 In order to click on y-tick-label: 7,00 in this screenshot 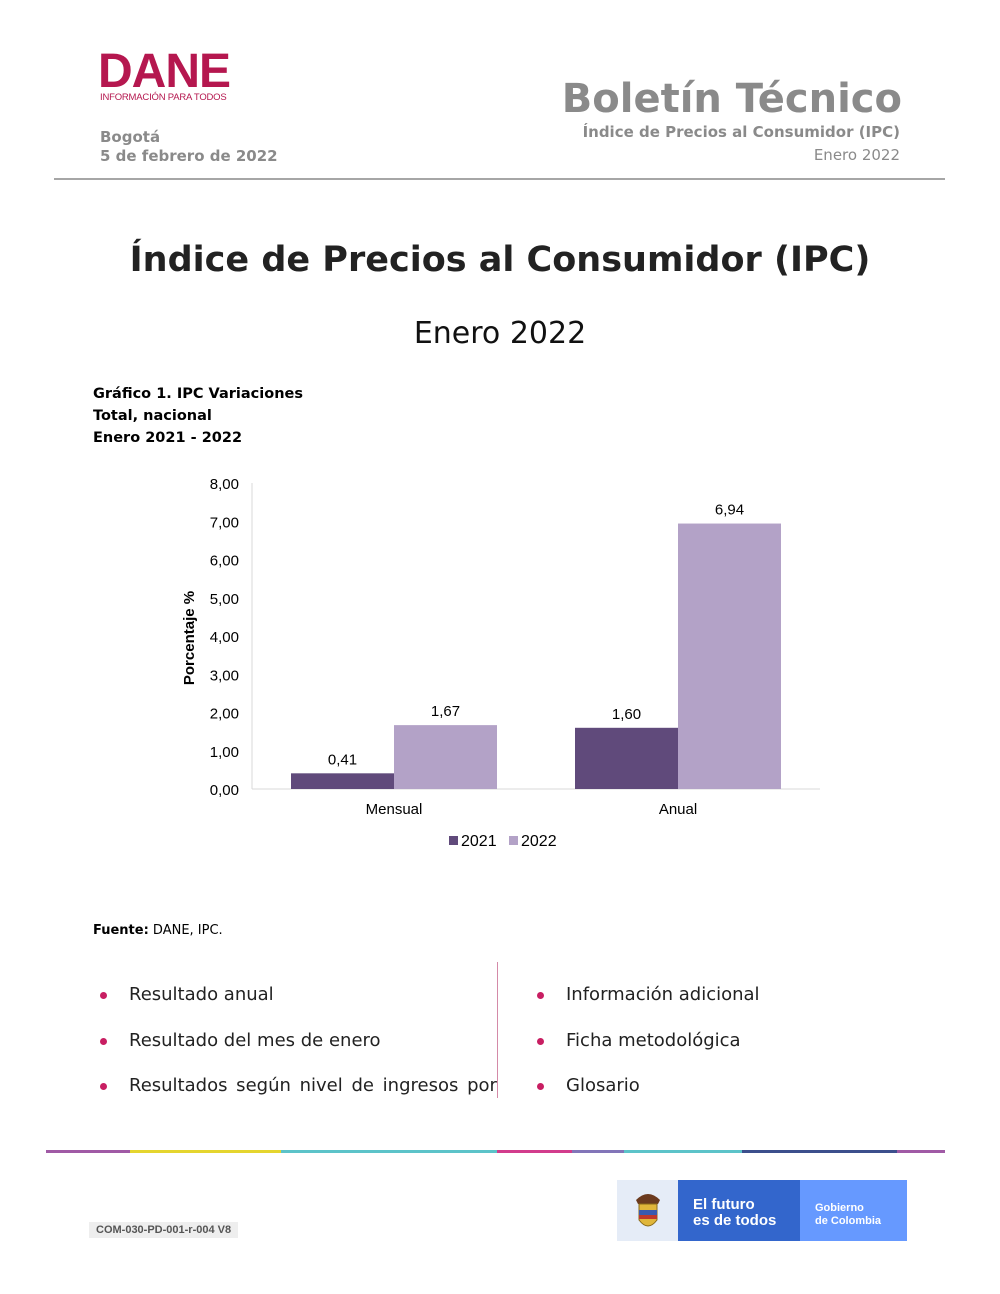, I will do `click(224, 522)`.